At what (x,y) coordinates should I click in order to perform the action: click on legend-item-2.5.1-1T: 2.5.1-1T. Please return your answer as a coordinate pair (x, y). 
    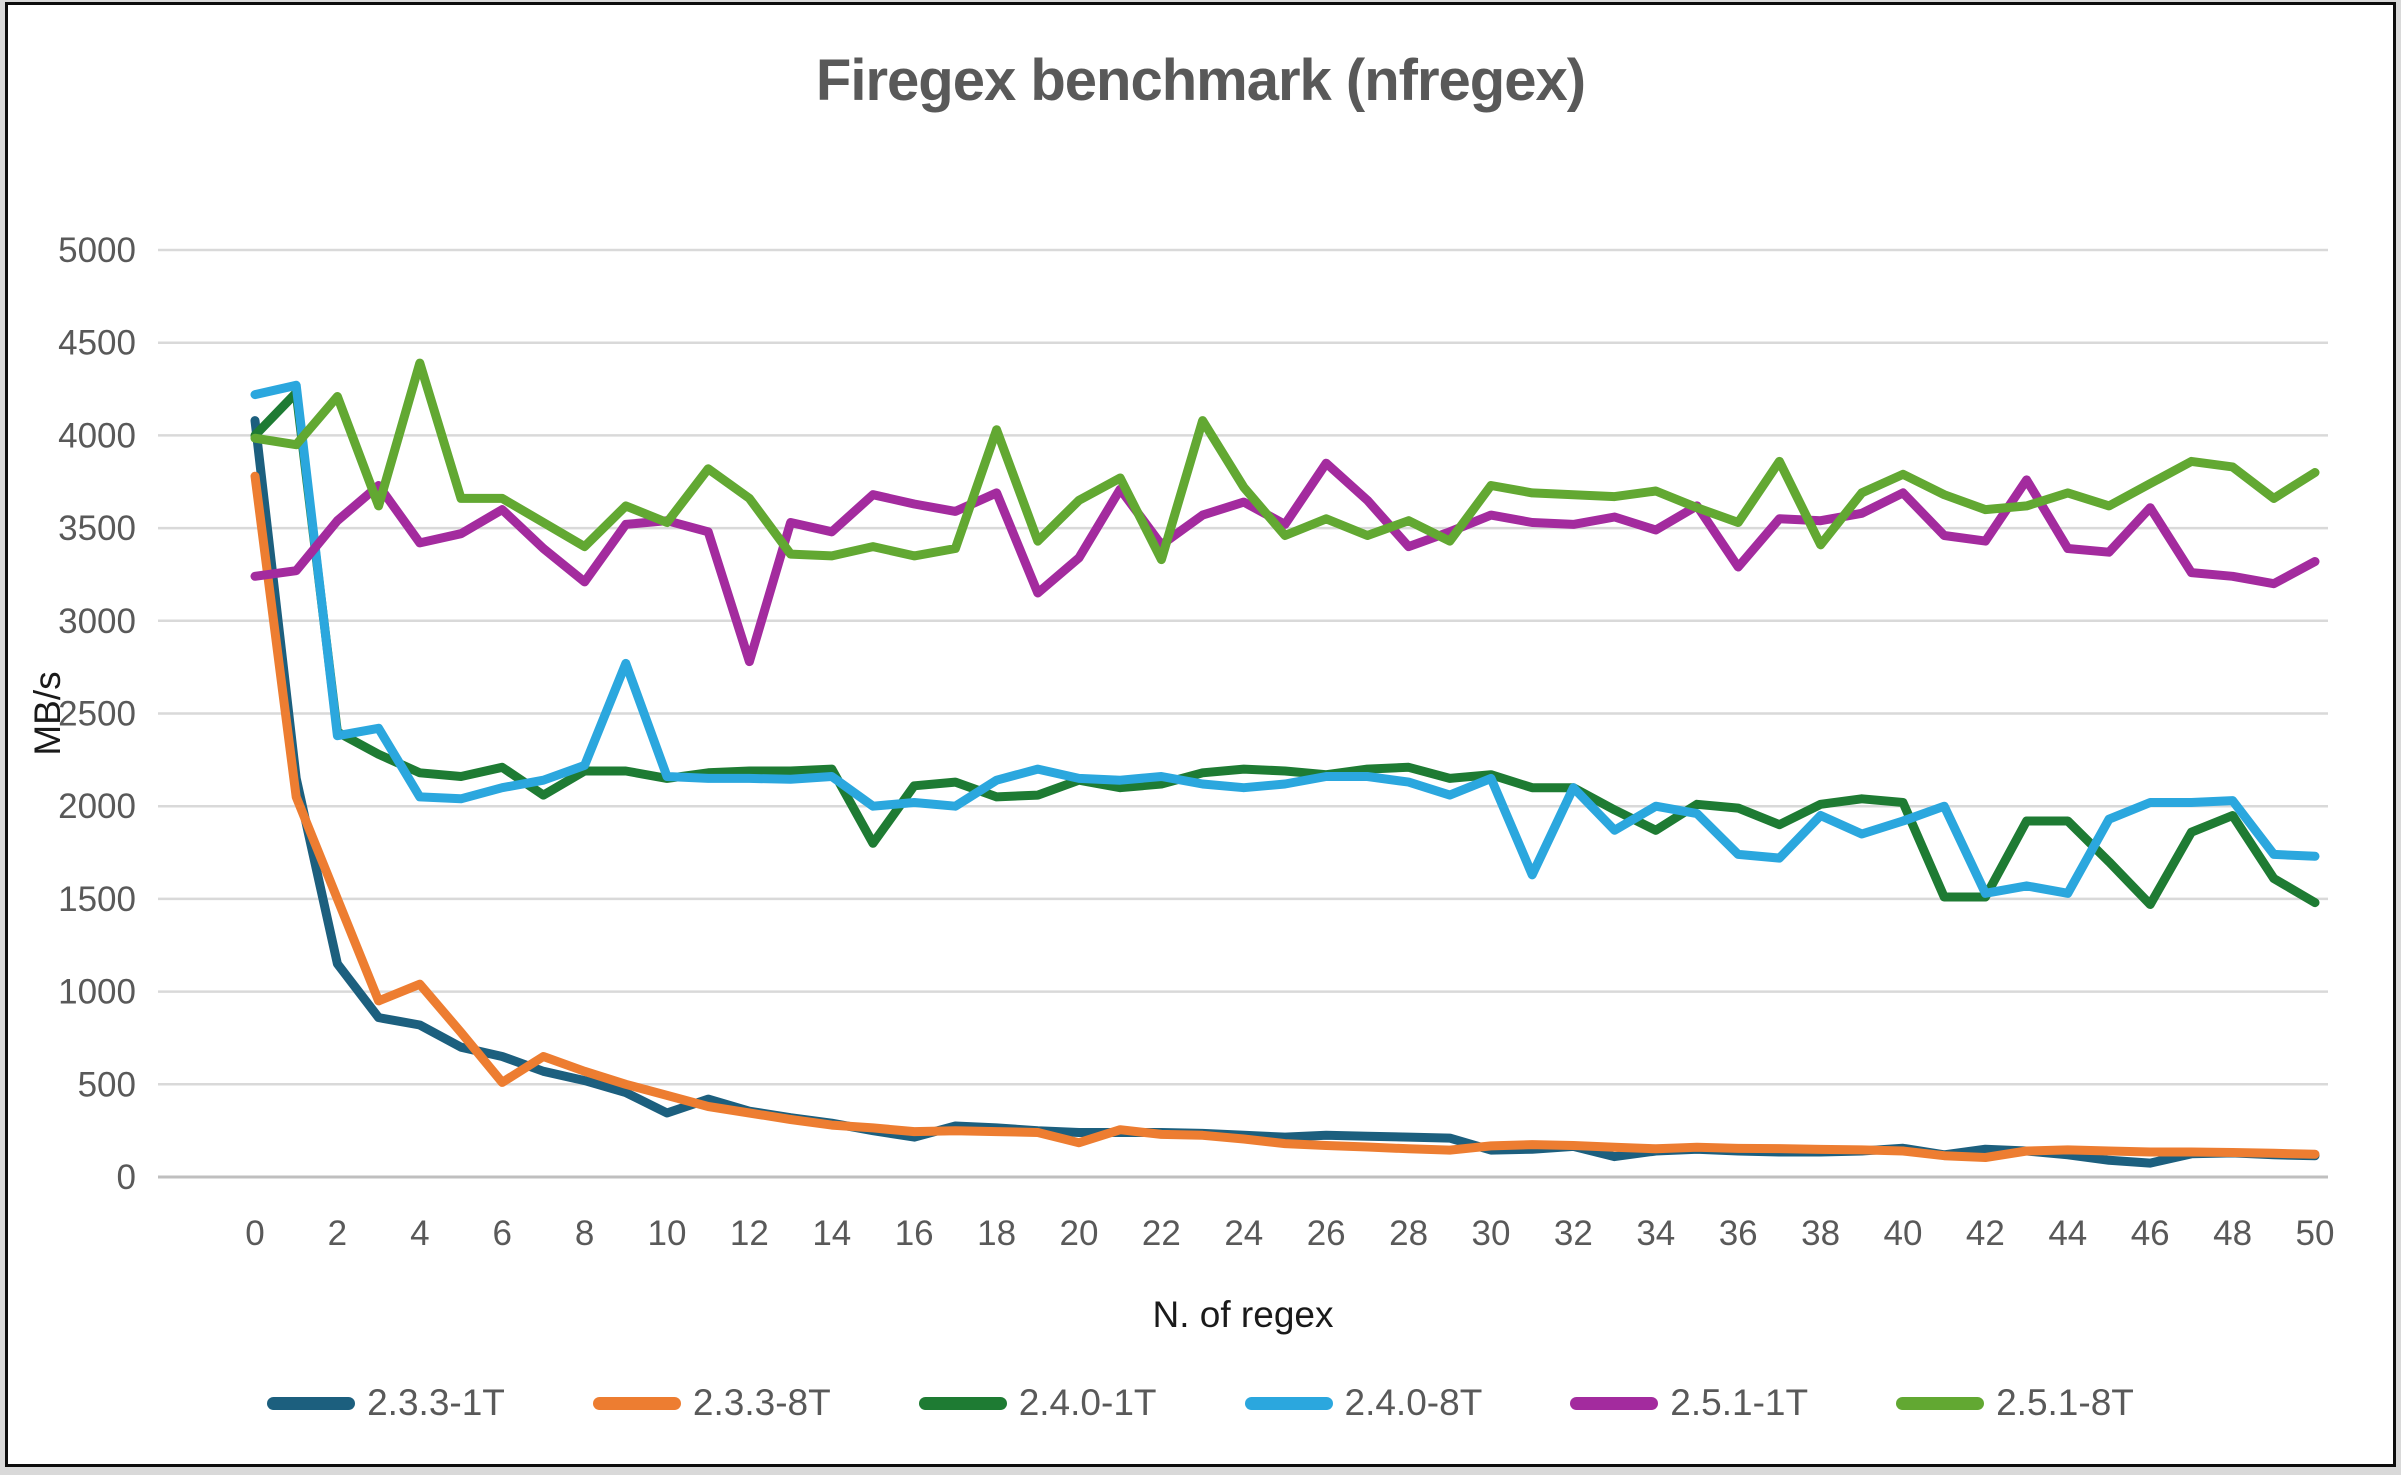
    Looking at the image, I should click on (1689, 1403).